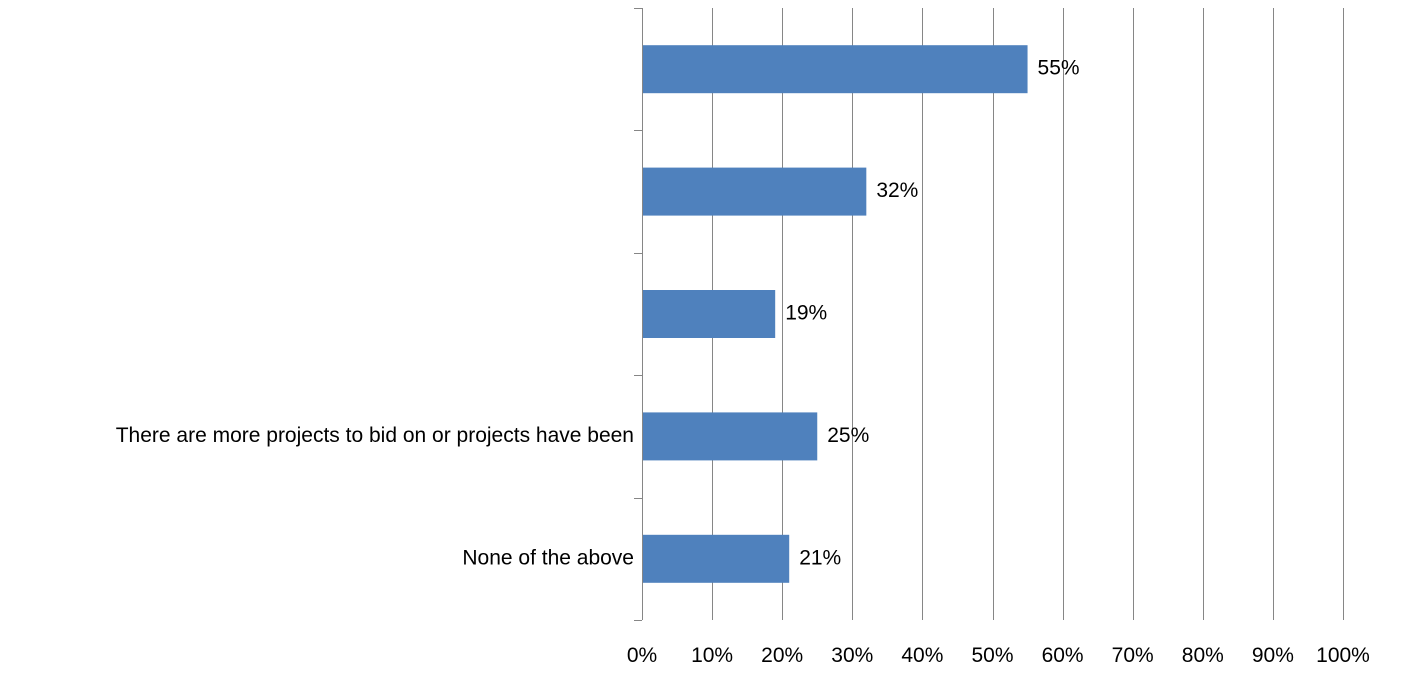 The height and width of the screenshot is (673, 1403). Describe the element at coordinates (922, 655) in the screenshot. I see `x-tick-label: 40%` at that location.